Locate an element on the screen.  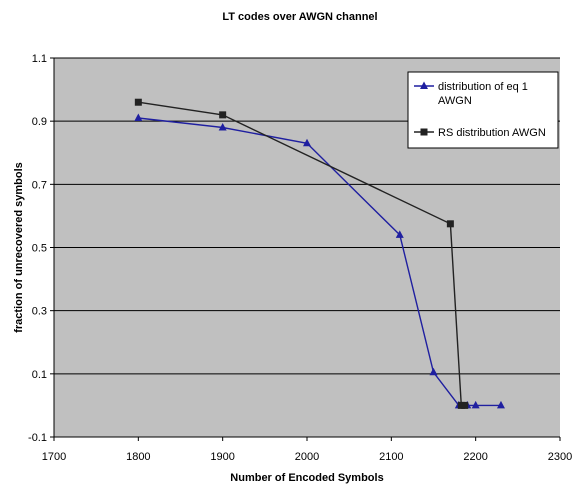
y-tick-label: -0.1 is located at coordinates (37, 438).